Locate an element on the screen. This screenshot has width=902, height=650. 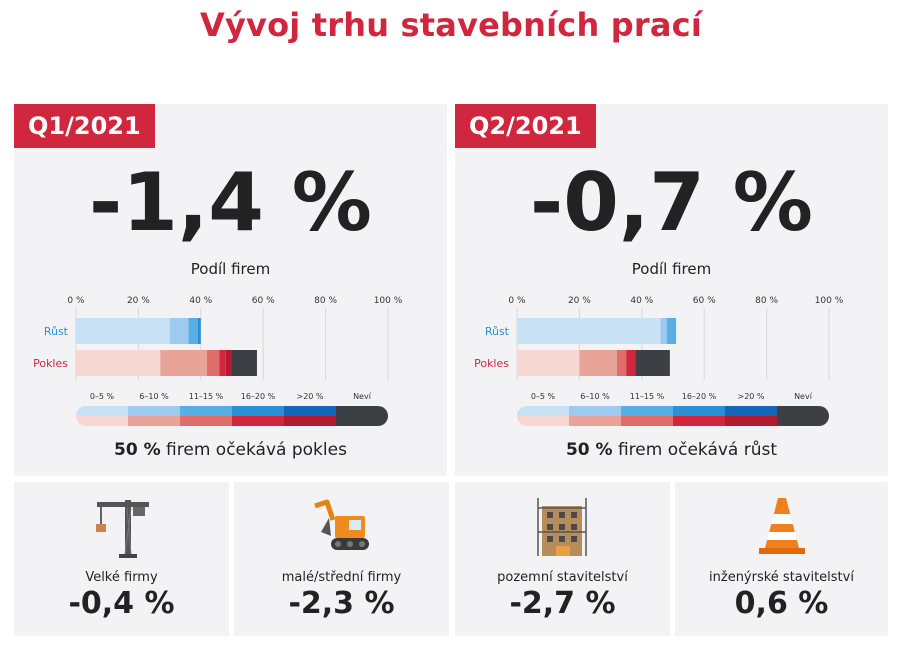
excavator-icon is located at coordinates (341, 524).